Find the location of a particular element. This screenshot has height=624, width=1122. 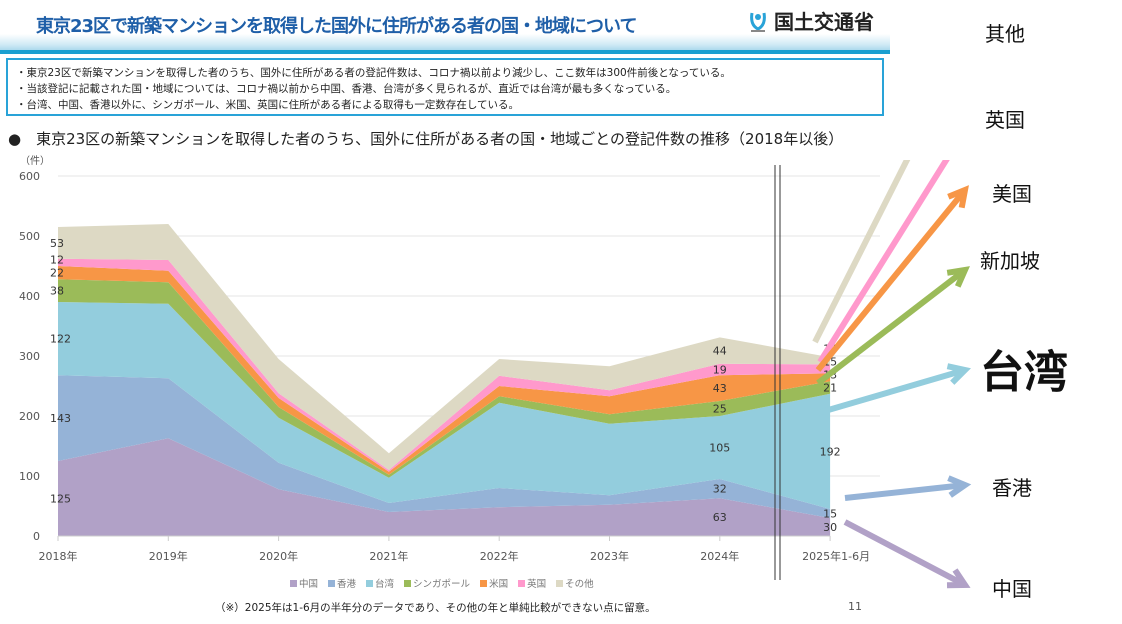

legend-item: 米国 is located at coordinates (494, 583).